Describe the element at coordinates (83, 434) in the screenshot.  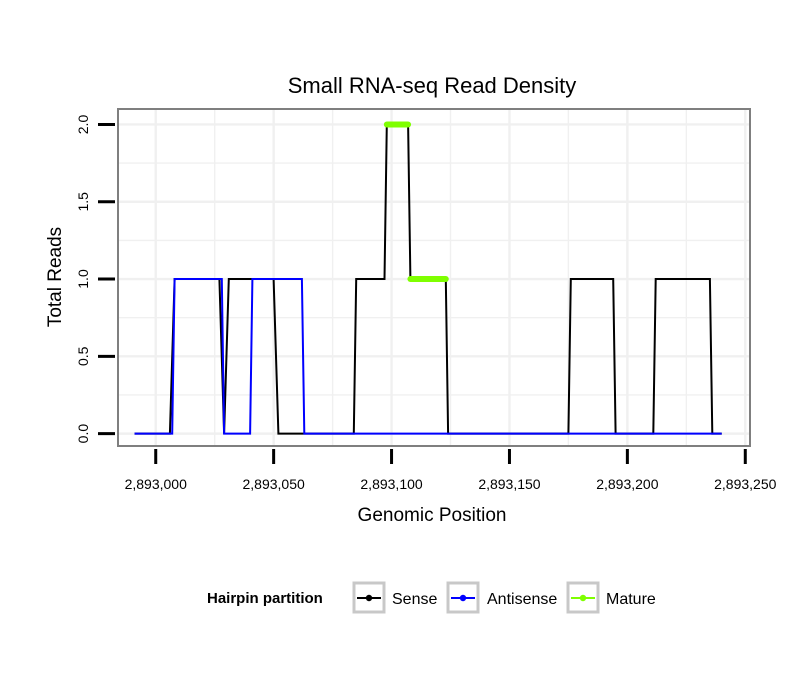
I see `y-tick-label: 0.0` at that location.